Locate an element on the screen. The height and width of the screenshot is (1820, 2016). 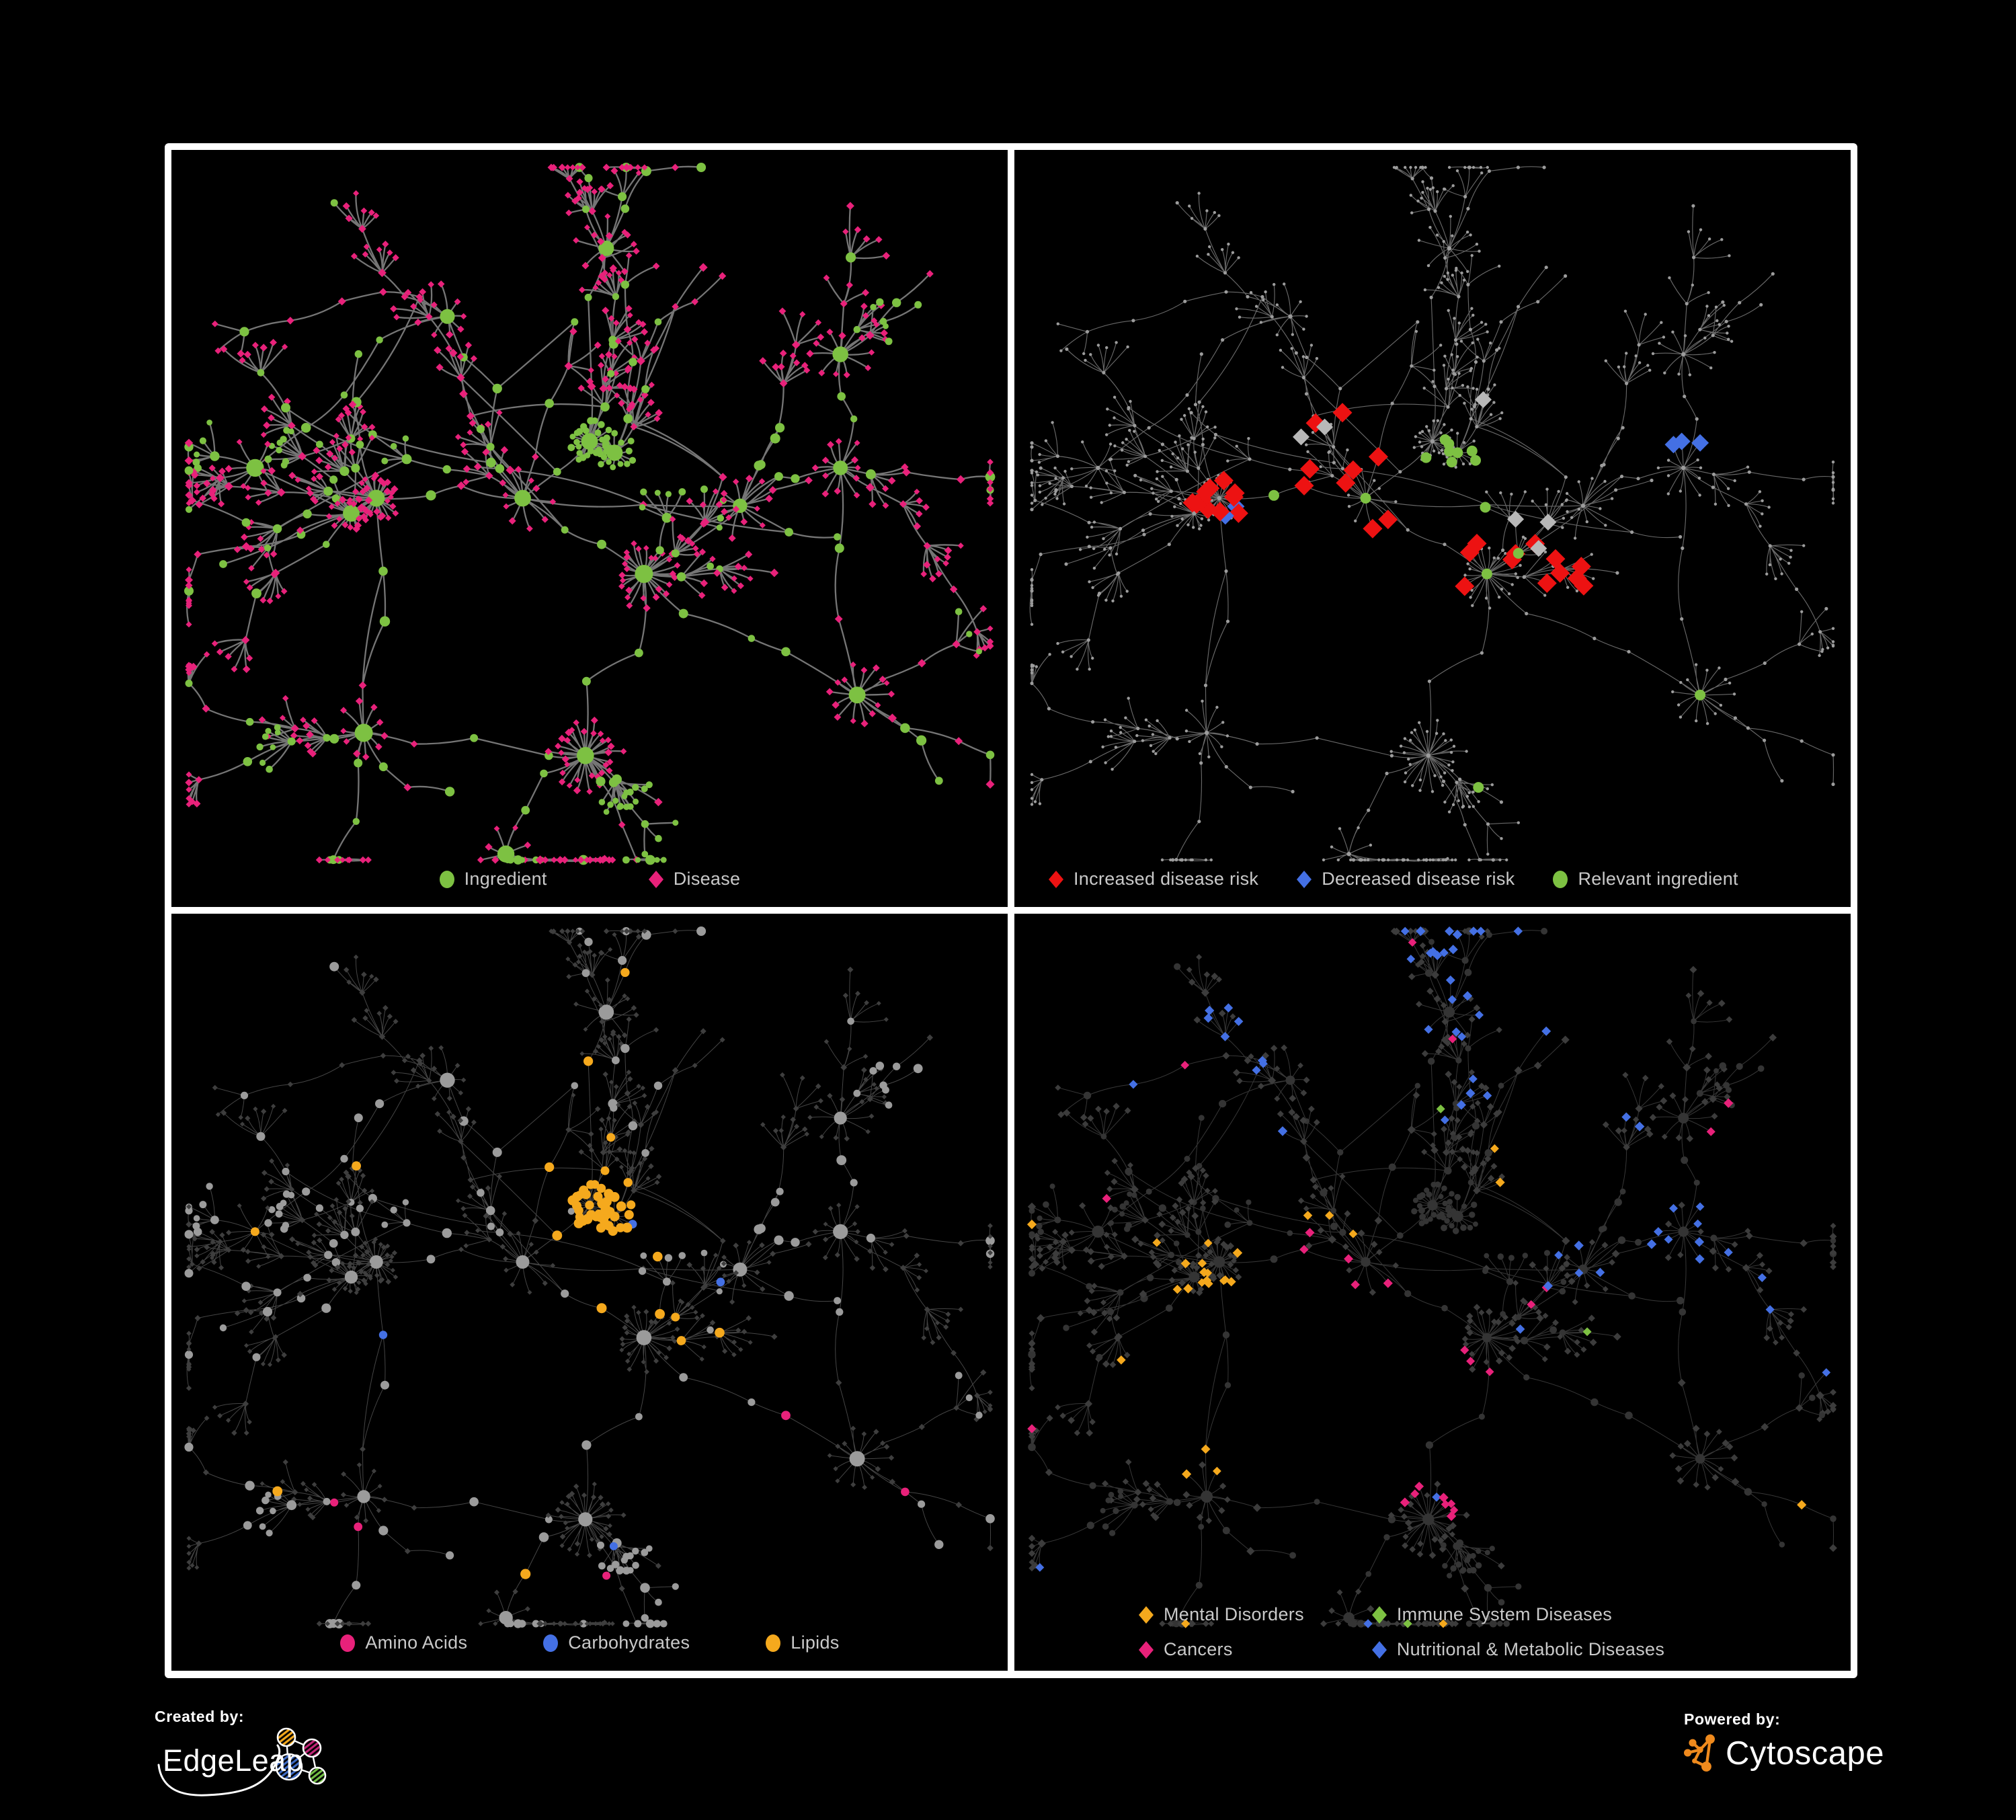
edgeleap-logo-icon is located at coordinates (242, 1761).